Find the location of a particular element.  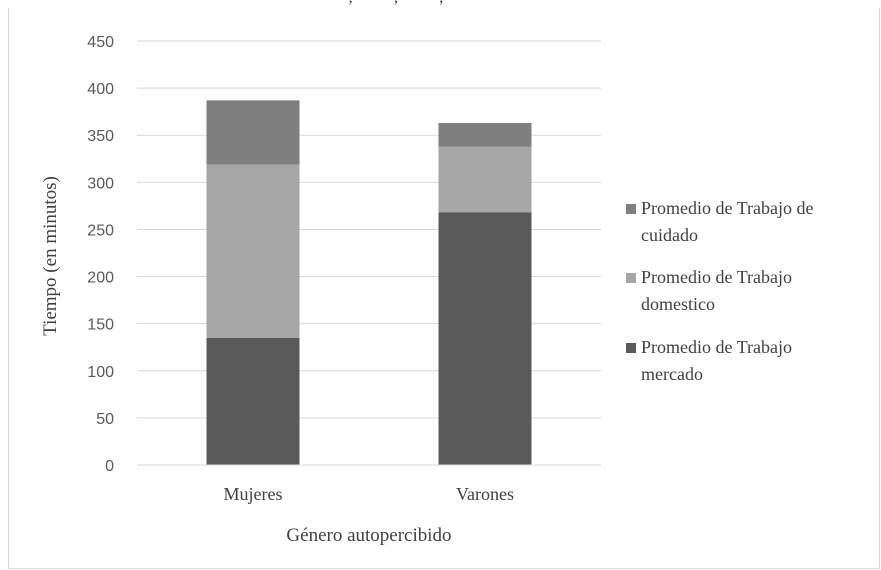

y-tick-label: 100 is located at coordinates (100, 372).